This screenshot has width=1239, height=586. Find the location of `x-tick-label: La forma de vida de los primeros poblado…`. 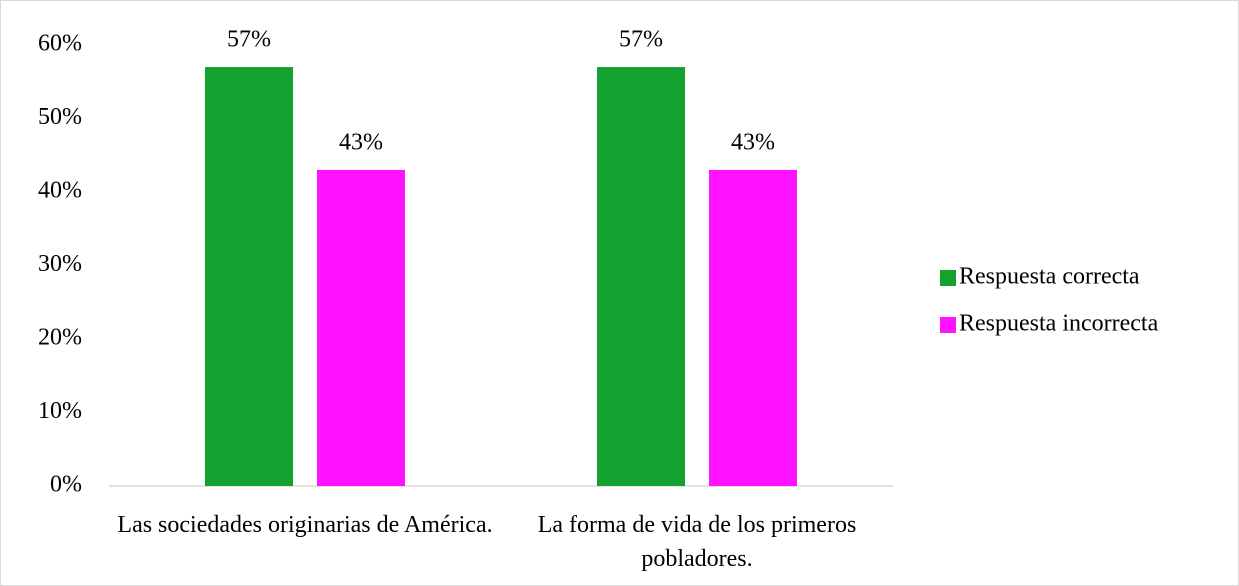

x-tick-label: La forma de vida de los primeros poblado… is located at coordinates (697, 542).